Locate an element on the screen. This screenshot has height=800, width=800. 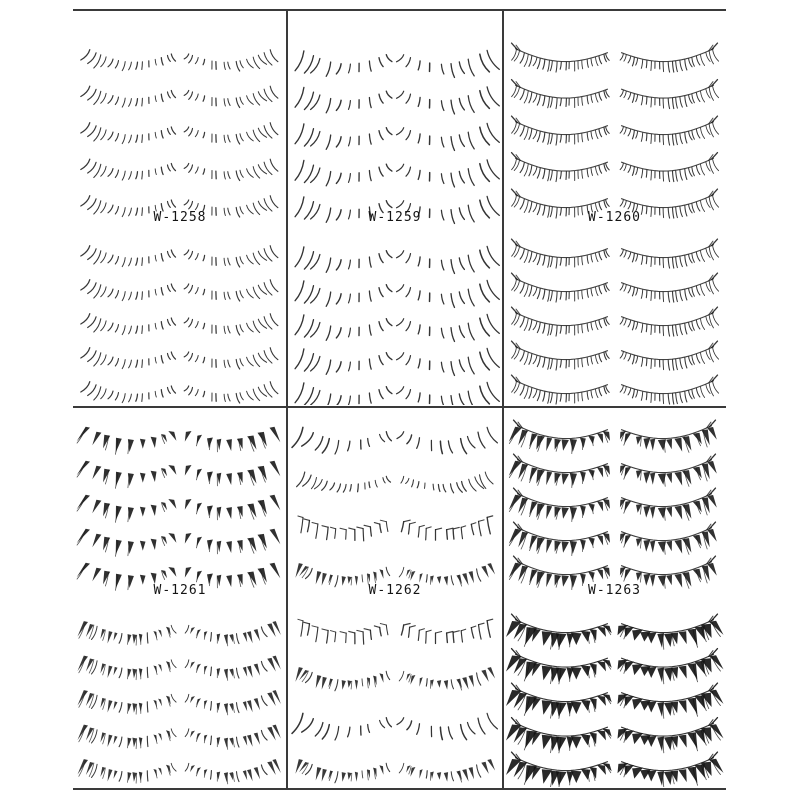
sheet-label: W-1262 is located at coordinates (395, 590).